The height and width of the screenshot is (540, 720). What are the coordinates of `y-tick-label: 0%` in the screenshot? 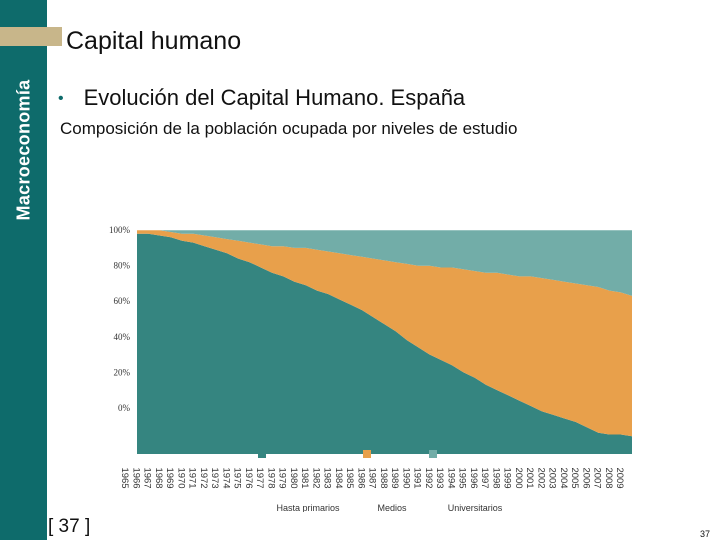 It's located at (124, 408).